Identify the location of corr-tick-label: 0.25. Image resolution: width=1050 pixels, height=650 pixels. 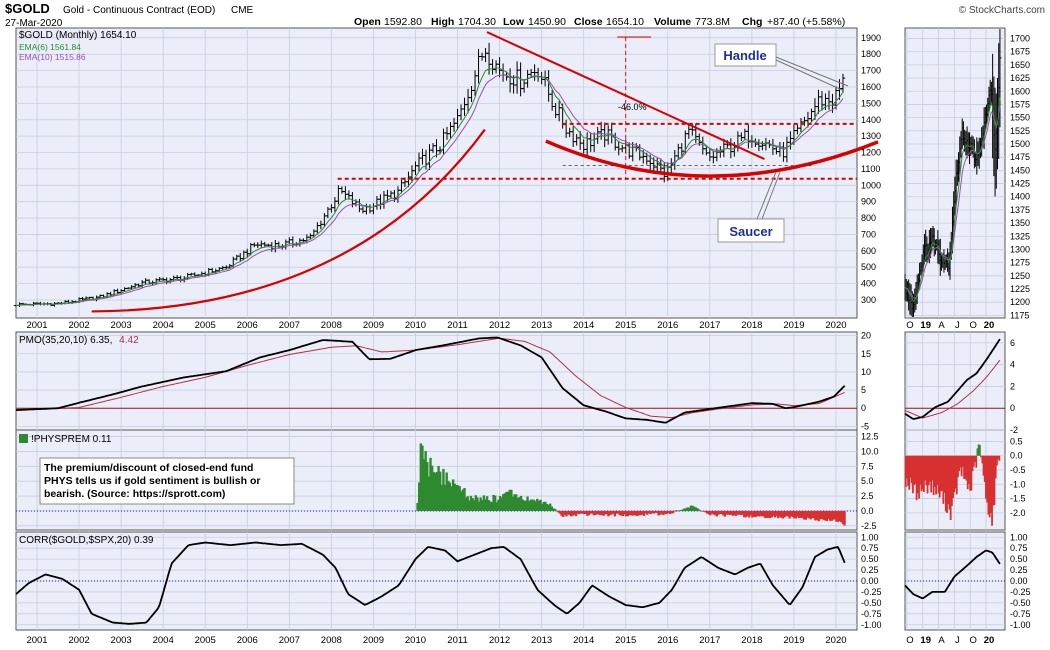
(870, 570).